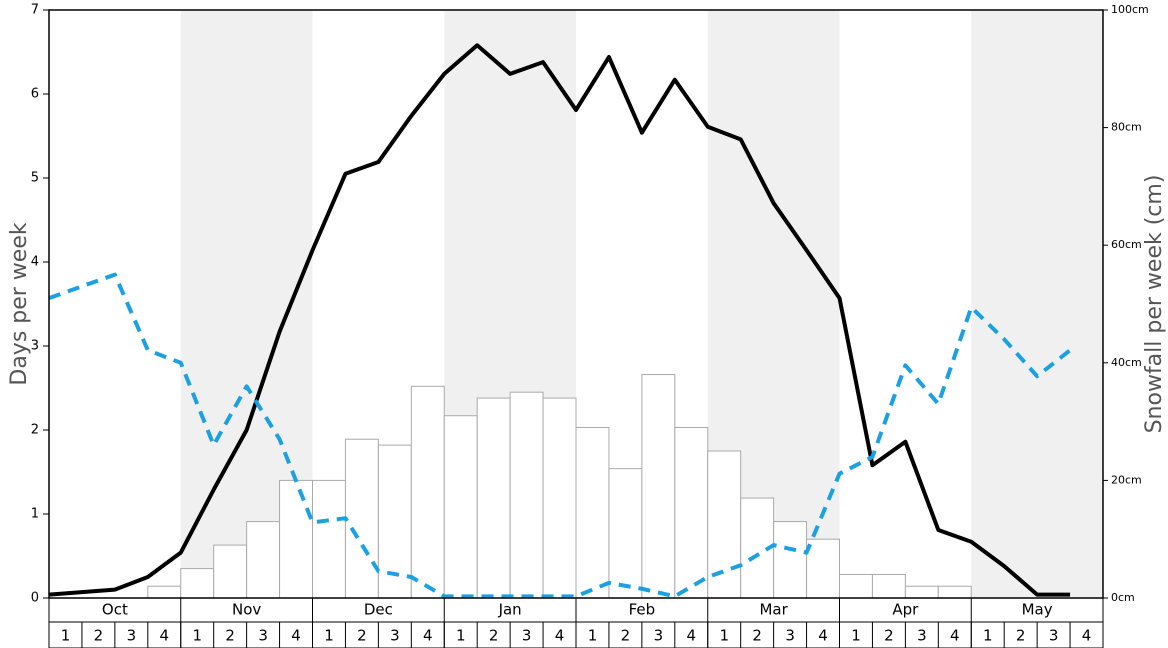 The width and height of the screenshot is (1168, 648). Describe the element at coordinates (35, 10) in the screenshot. I see `y-tick-label: 7` at that location.